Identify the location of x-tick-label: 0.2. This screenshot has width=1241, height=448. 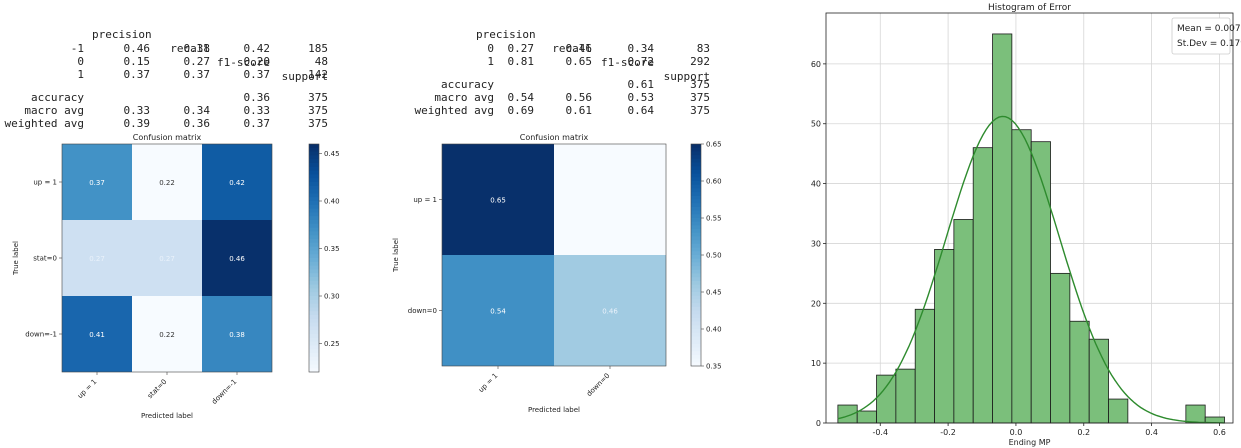
(1083, 432).